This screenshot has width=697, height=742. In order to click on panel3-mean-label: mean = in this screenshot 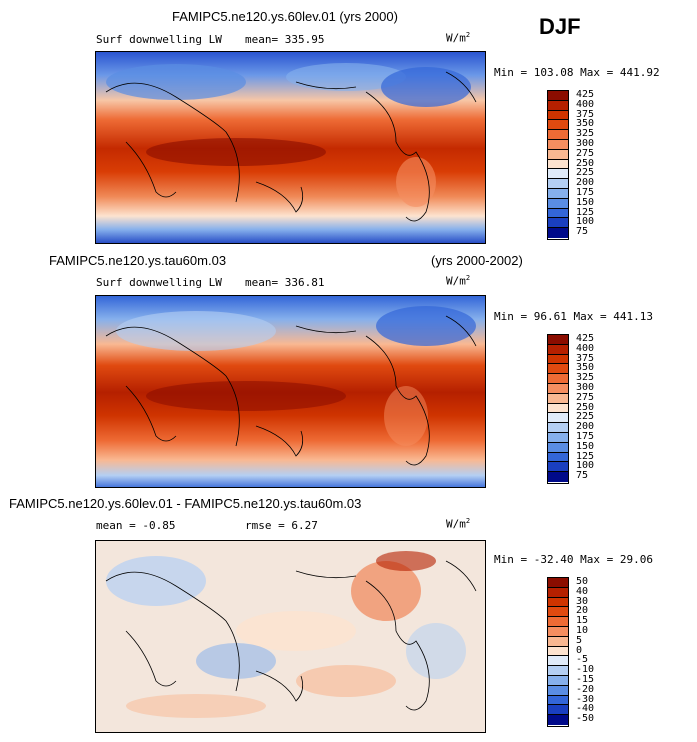, I will do `click(116, 525)`.